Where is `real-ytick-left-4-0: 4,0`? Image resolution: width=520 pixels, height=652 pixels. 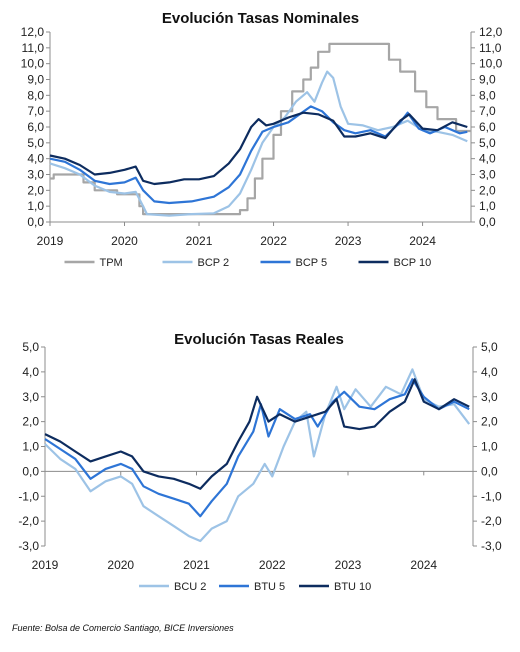
real-ytick-left-4-0: 4,0 is located at coordinates (30, 372).